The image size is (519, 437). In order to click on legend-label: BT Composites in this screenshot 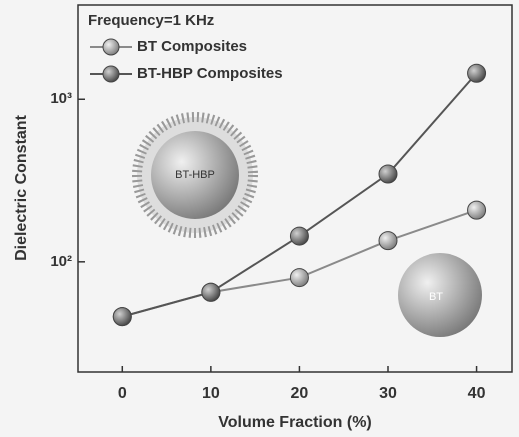, I will do `click(192, 46)`.